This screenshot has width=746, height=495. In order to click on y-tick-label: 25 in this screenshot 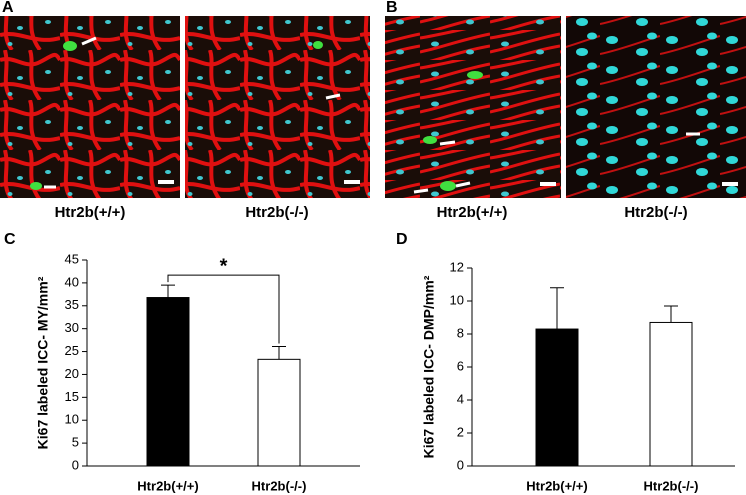, I will do `click(72, 350)`.